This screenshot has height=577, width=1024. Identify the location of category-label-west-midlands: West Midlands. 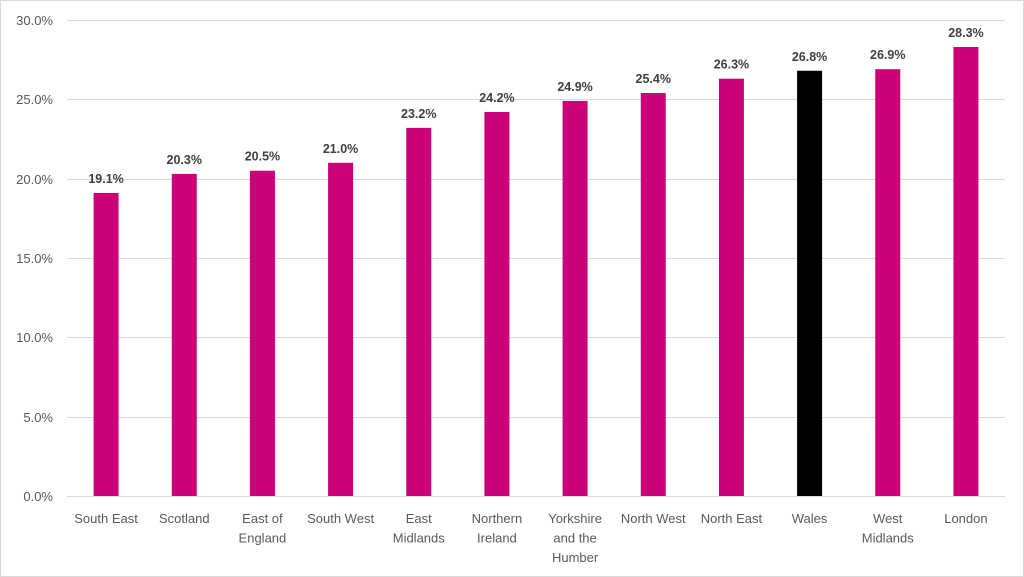
(888, 528).